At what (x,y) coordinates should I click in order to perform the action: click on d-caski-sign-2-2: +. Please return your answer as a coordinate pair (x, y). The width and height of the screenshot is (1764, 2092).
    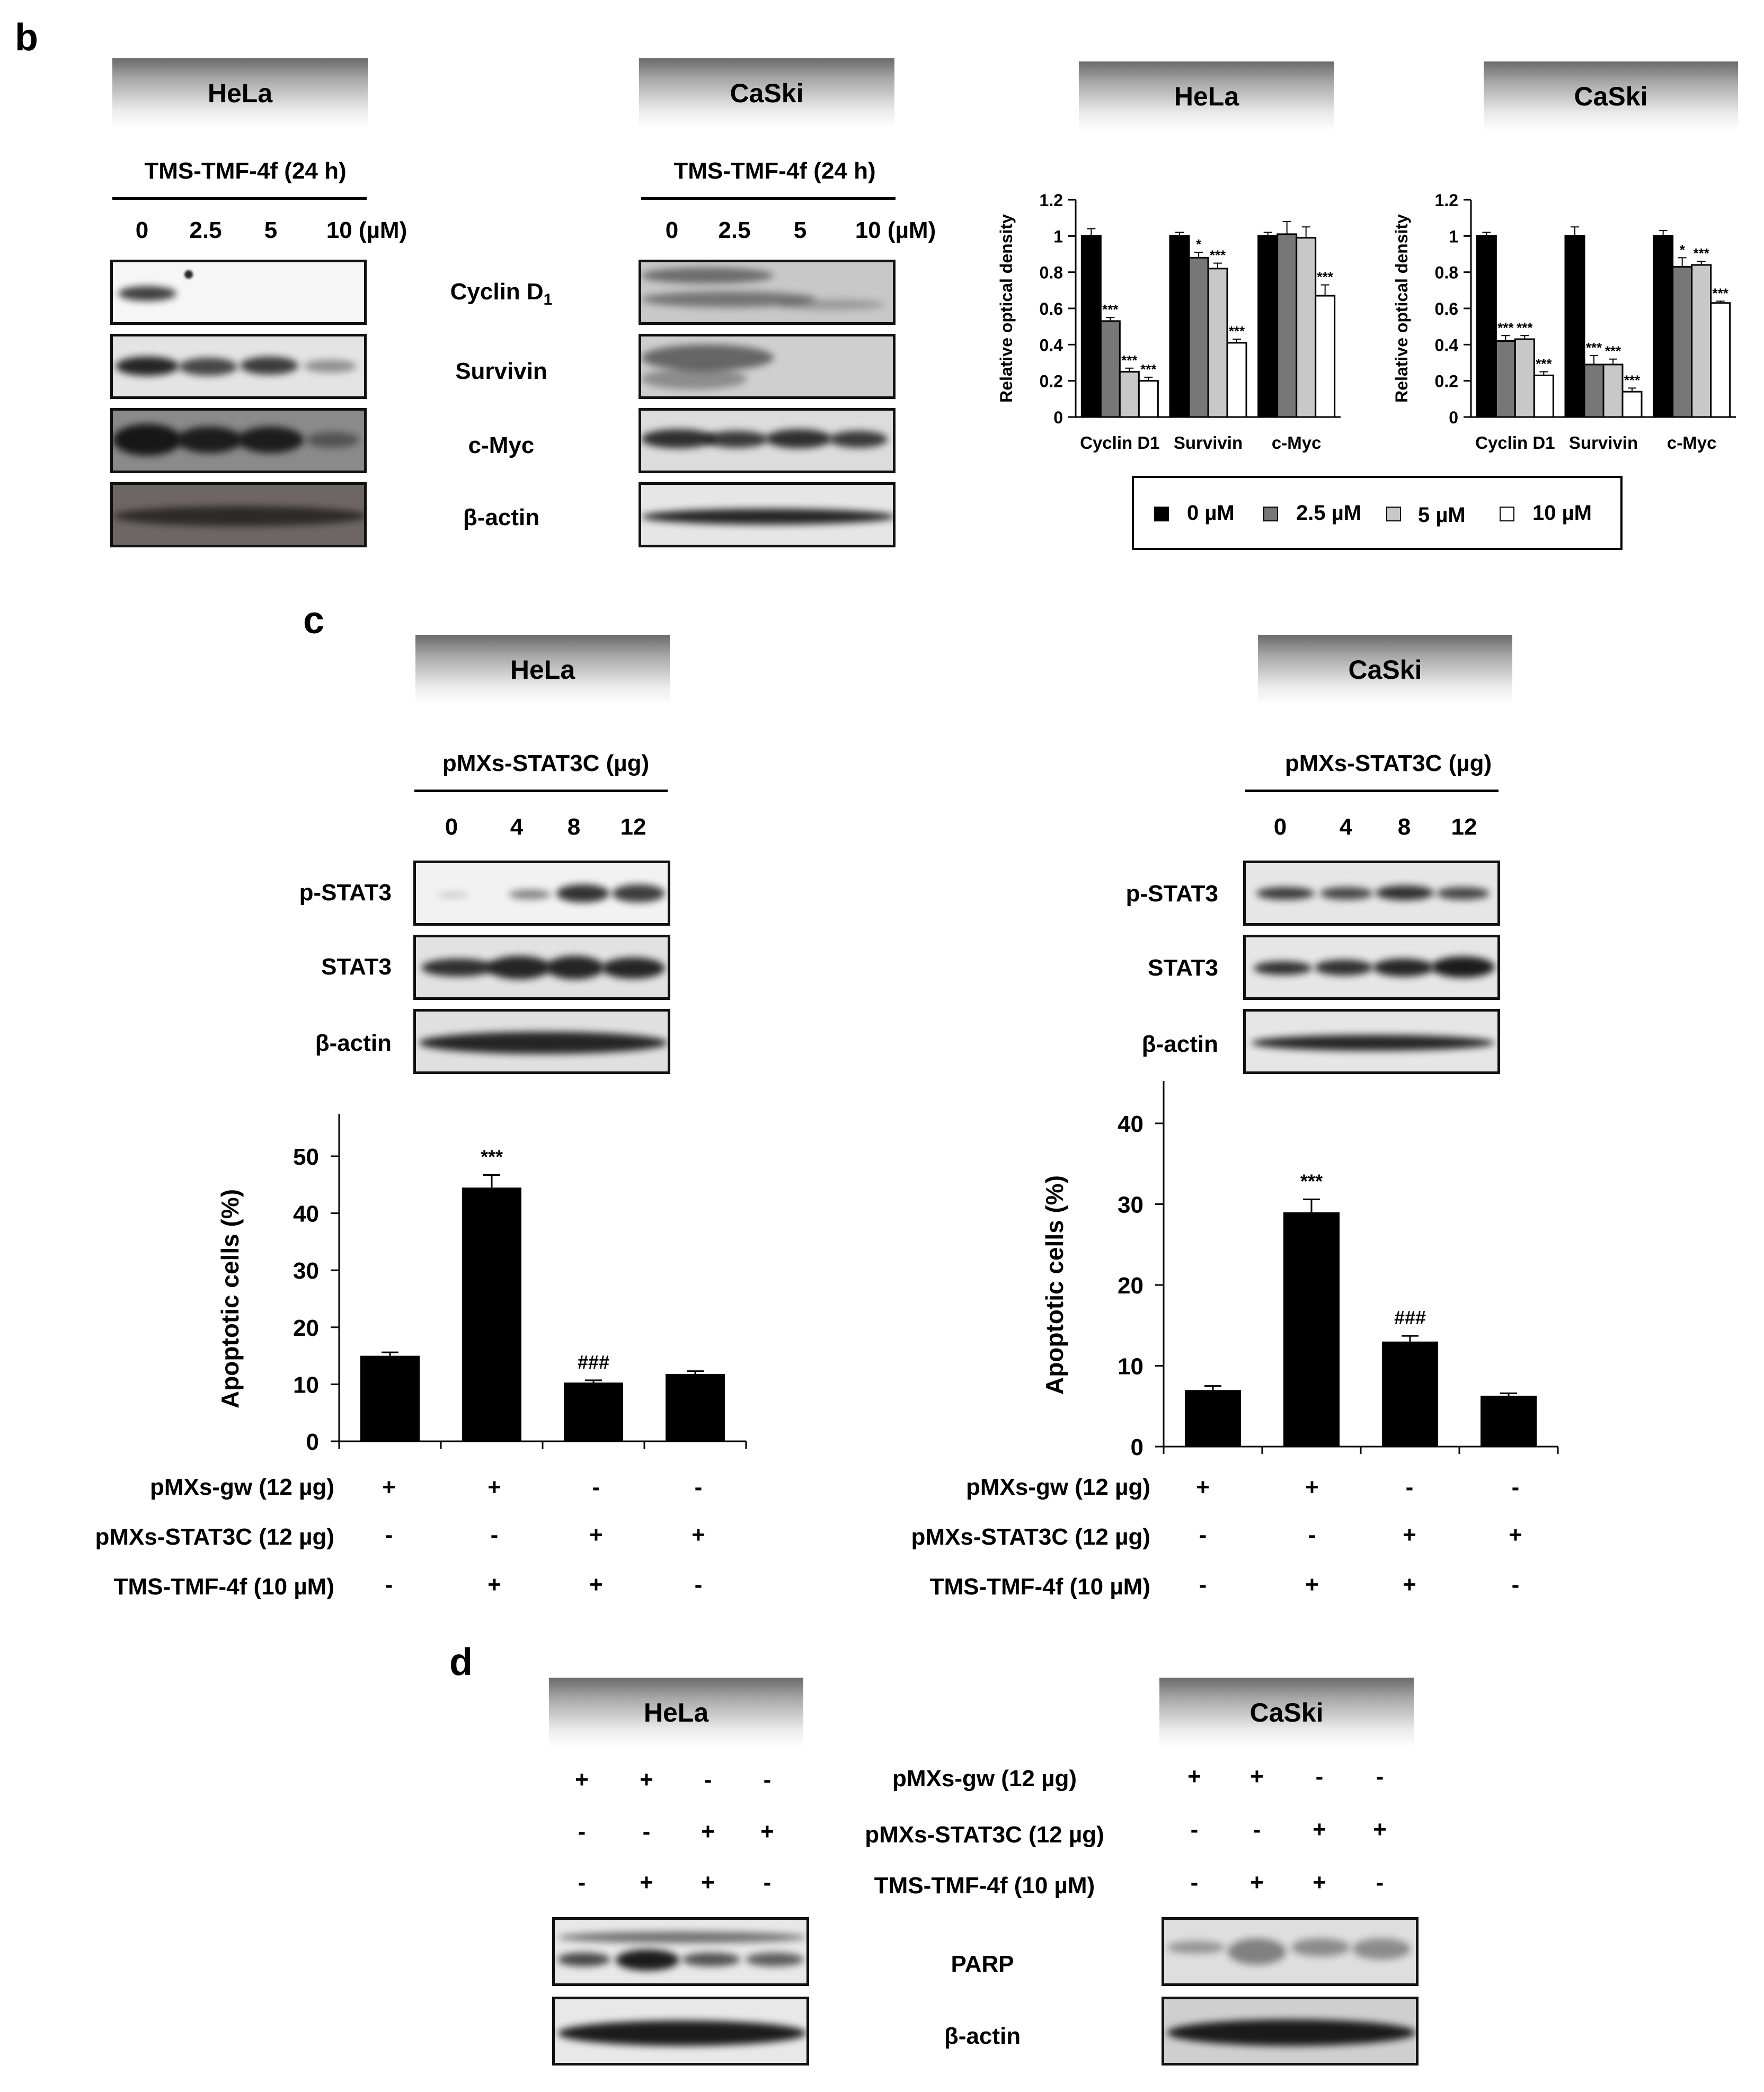
    Looking at the image, I should click on (1319, 1882).